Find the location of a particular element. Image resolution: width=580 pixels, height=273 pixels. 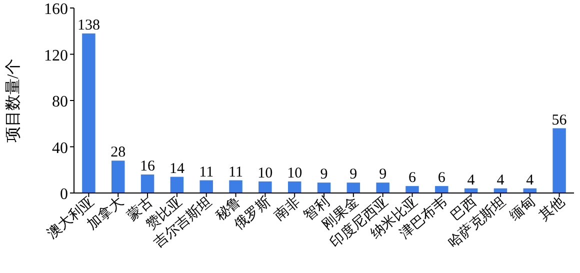

y-tick-label: 40 is located at coordinates (60, 148).